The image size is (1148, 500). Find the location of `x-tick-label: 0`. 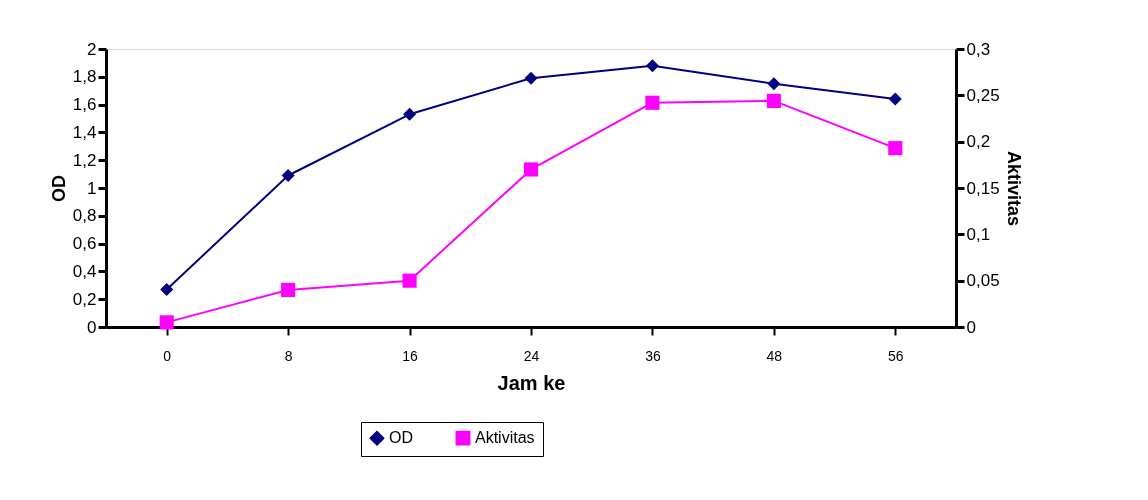

x-tick-label: 0 is located at coordinates (167, 355).